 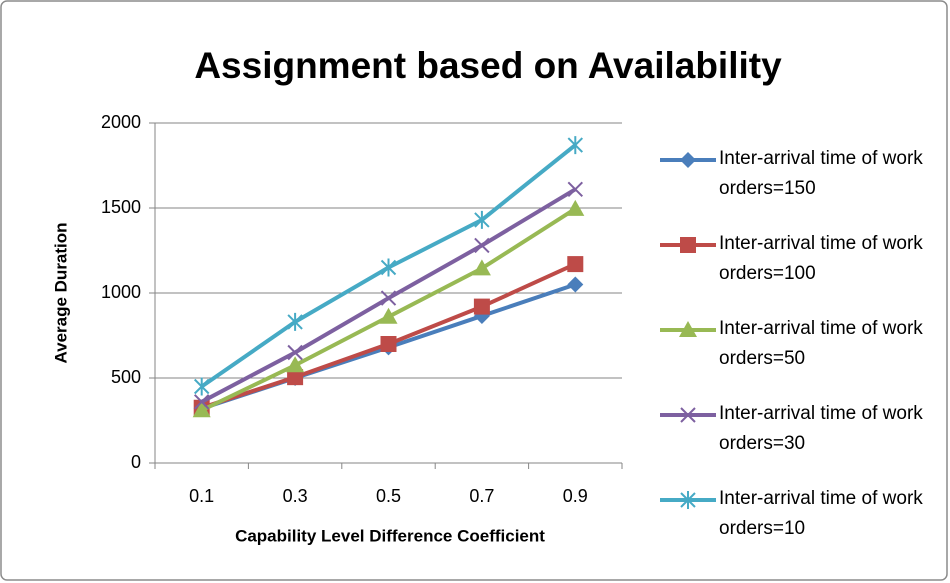 What do you see at coordinates (295, 496) in the screenshot?
I see `x-tick-label: 0.3` at bounding box center [295, 496].